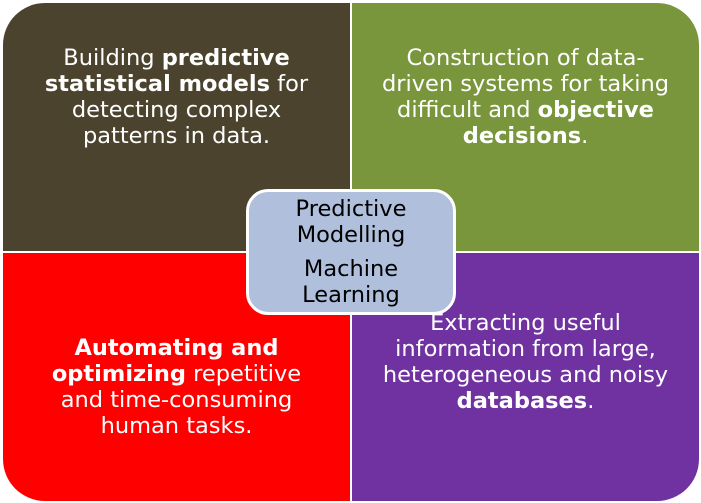  I want to click on center-line-predictive: Predictive, so click(351, 209).